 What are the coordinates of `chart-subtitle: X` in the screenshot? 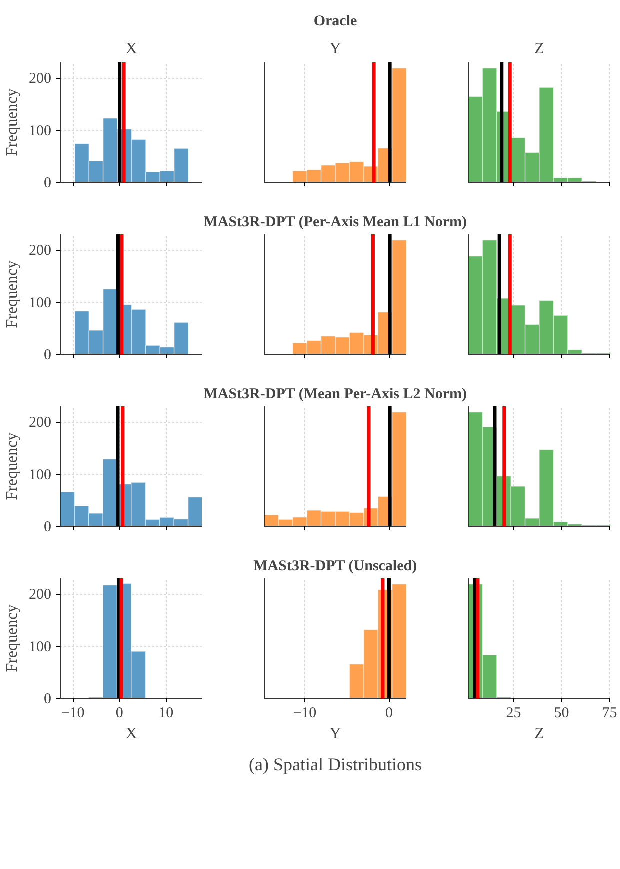 It's located at (132, 49).